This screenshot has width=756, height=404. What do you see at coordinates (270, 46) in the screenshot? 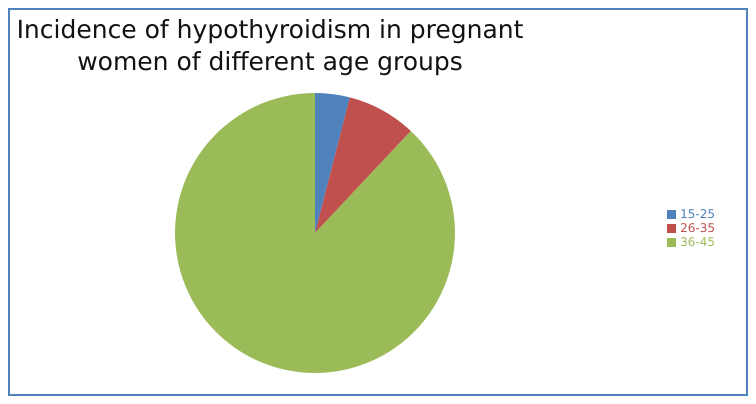
I see `chart-title: Incidence of hypothyroidism in pregnant women of different age groups` at bounding box center [270, 46].